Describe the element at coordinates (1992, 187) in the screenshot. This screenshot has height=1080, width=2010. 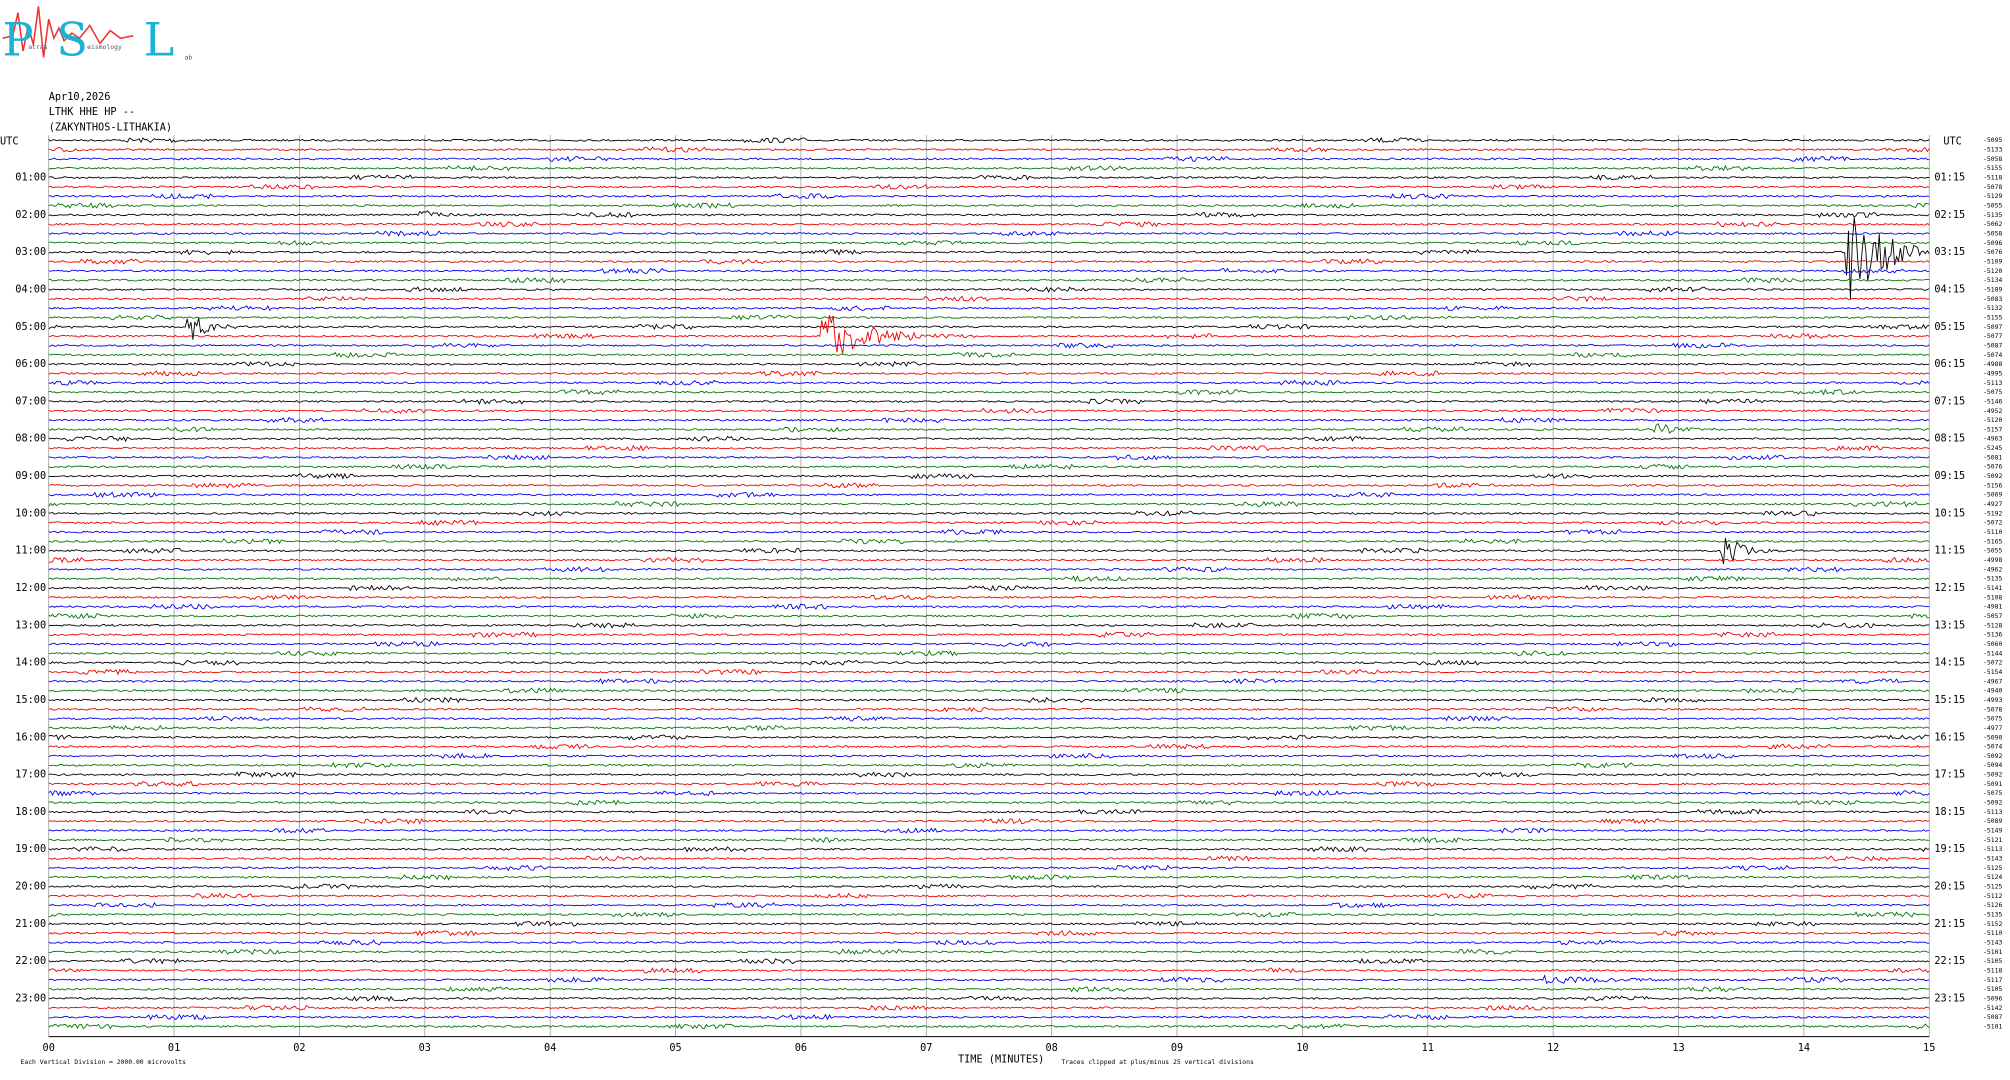
I see `trace-offset: -5078` at that location.